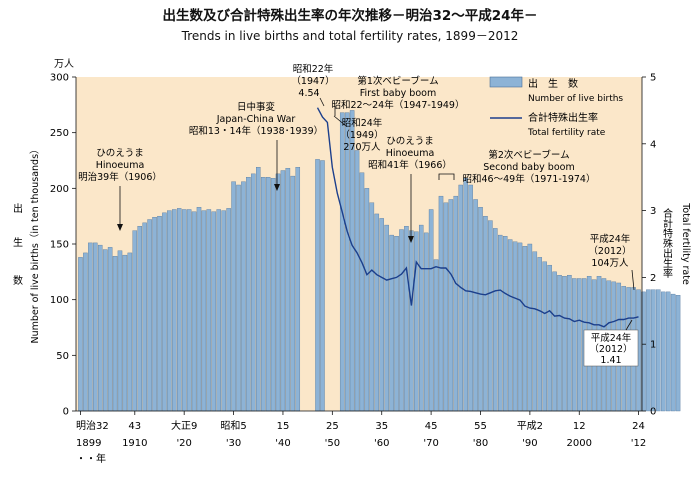 This screenshot has width=700, height=480. I want to click on bar-1903, so click(100, 328).